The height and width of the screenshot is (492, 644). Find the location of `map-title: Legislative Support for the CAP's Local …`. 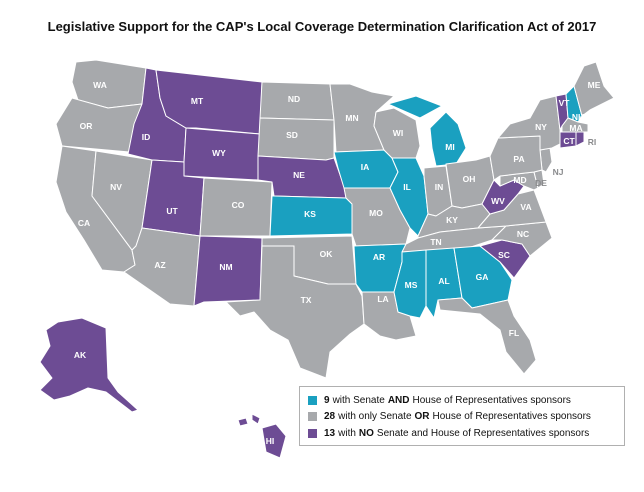

map-title: Legislative Support for the CAP's Local … is located at coordinates (322, 26).